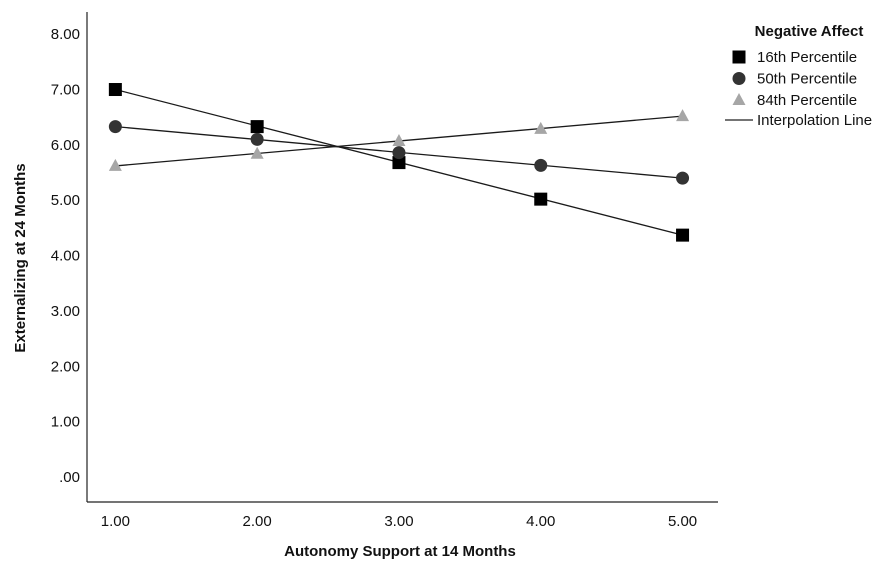  Describe the element at coordinates (807, 79) in the screenshot. I see `legend-label-circle: 50th Percentile` at that location.